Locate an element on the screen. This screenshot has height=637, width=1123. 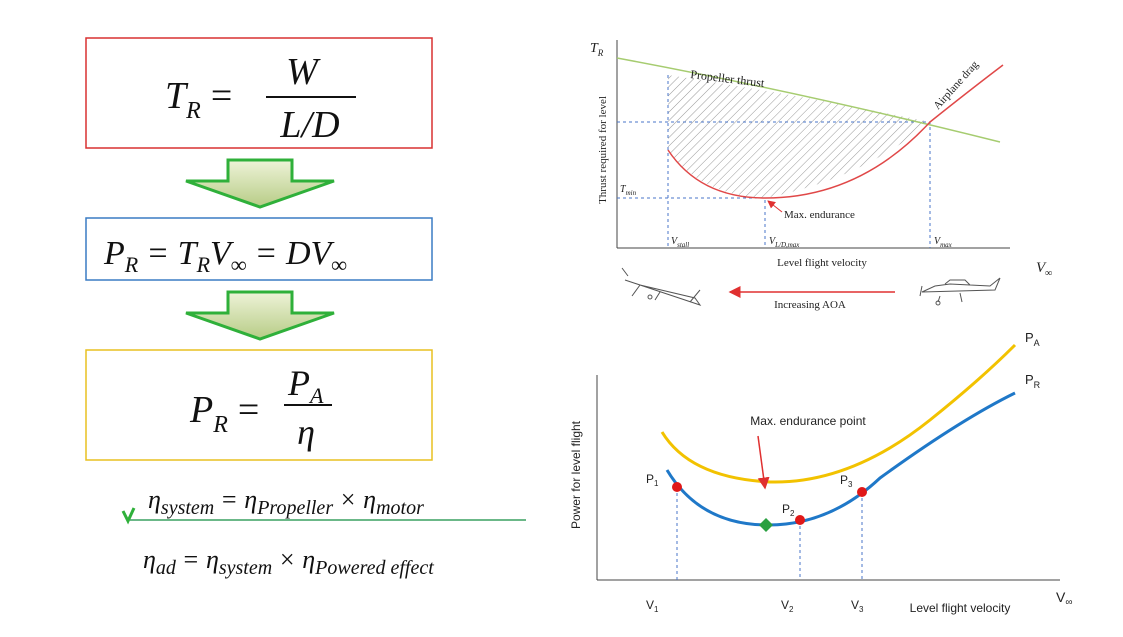
term: = DV is located at coordinates (295, 253).